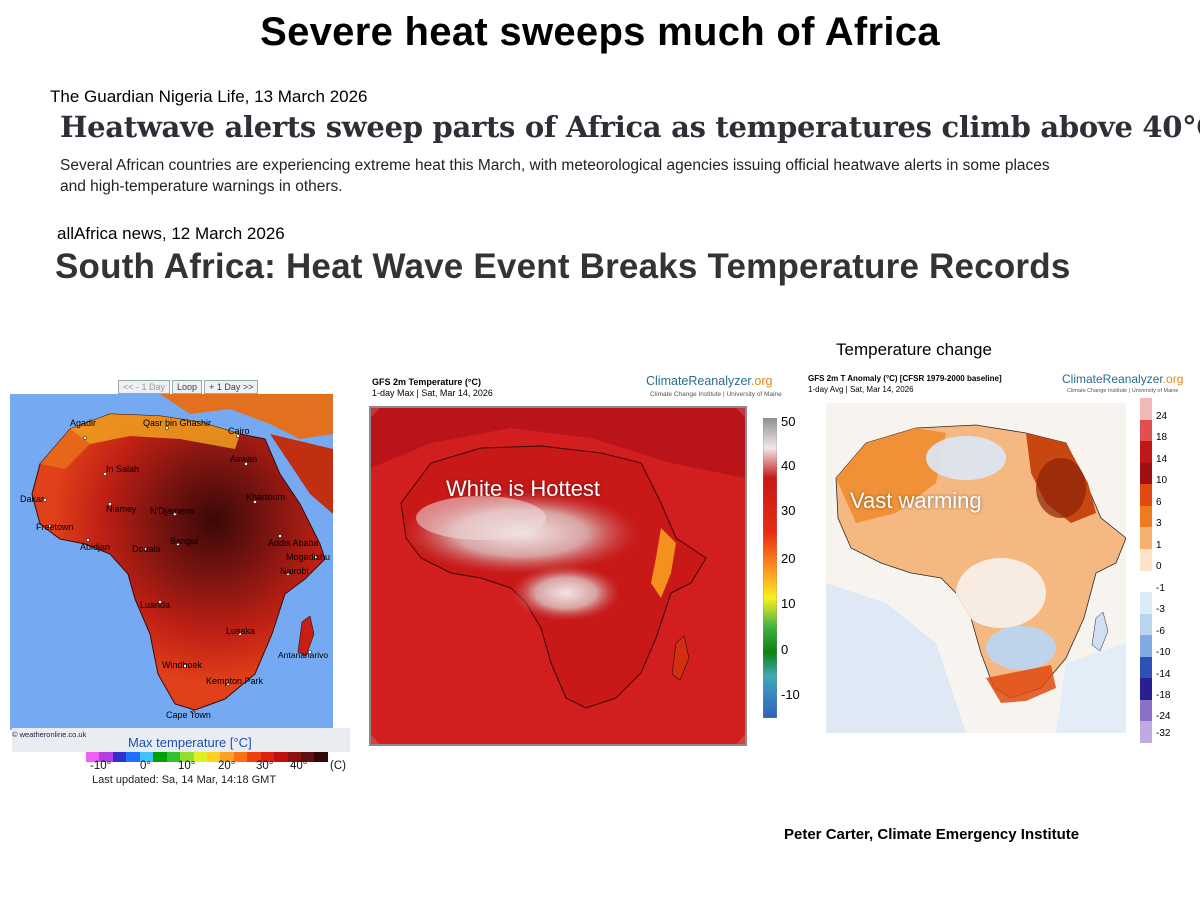 This screenshot has width=1200, height=900. What do you see at coordinates (1173, 379) in the screenshot?
I see `logo-suffix: .org` at bounding box center [1173, 379].